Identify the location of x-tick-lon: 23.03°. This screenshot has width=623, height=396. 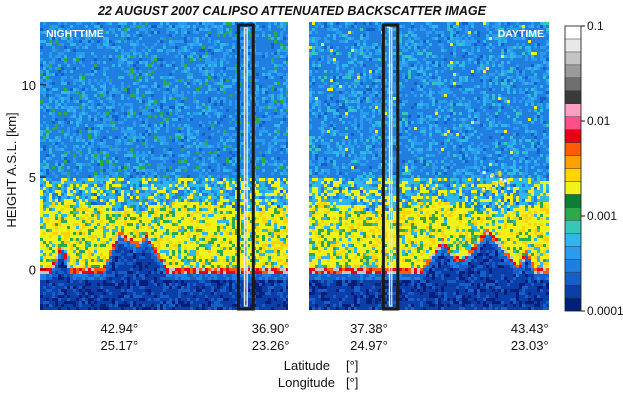
(530, 345).